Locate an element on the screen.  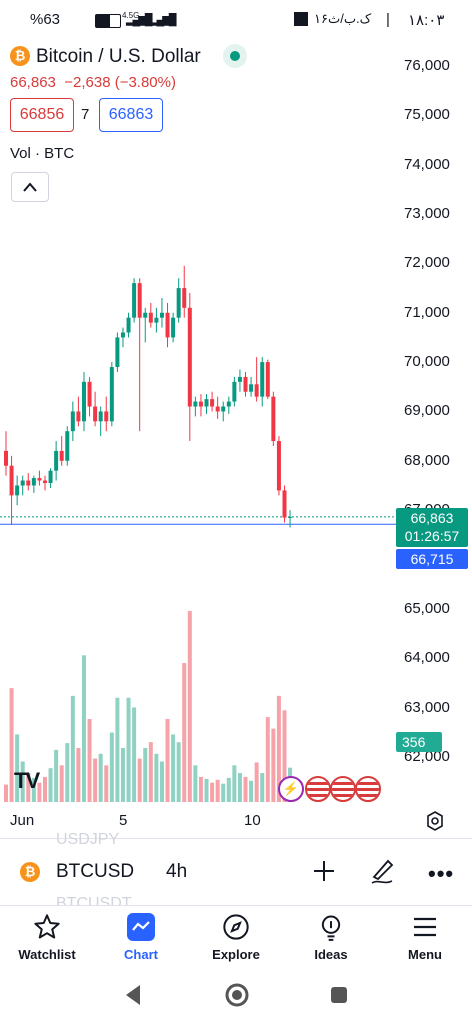
nav-ideas: Ideas is located at coordinates (331, 938).